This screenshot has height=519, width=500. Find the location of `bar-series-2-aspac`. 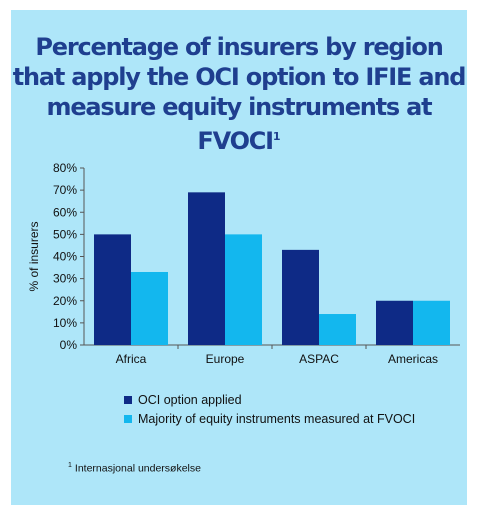

bar-series-2-aspac is located at coordinates (337, 329).